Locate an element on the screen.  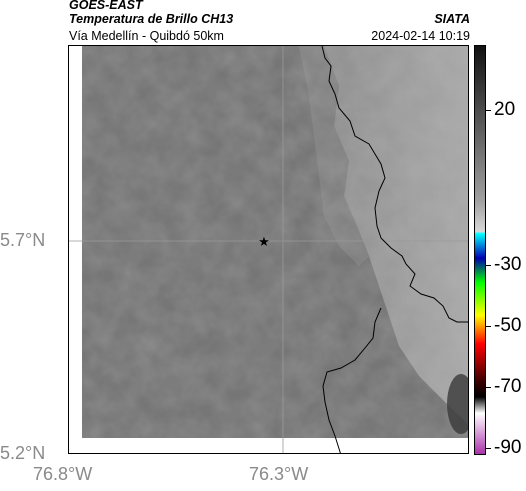
colorbar-gradient is located at coordinates (480, 250).